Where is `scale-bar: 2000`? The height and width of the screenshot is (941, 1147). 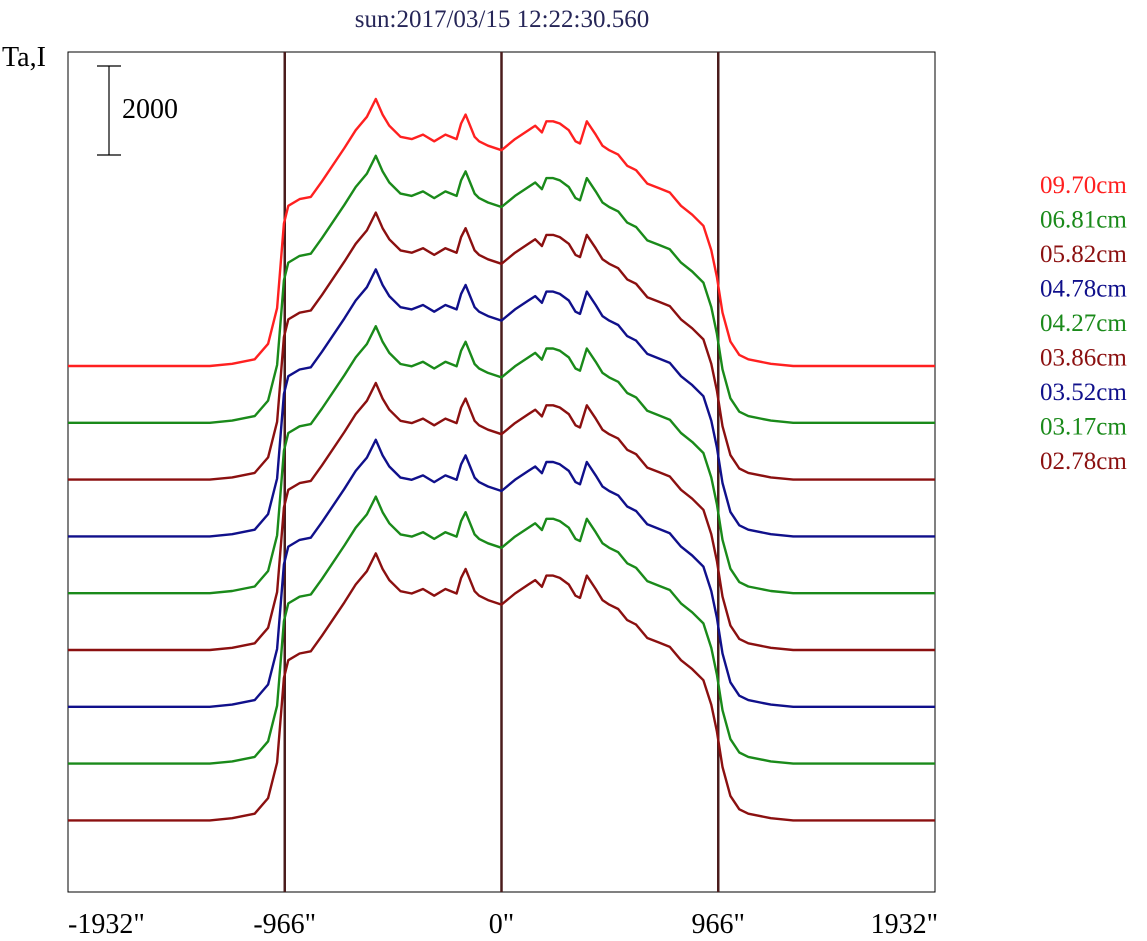
scale-bar: 2000 is located at coordinates (137, 110).